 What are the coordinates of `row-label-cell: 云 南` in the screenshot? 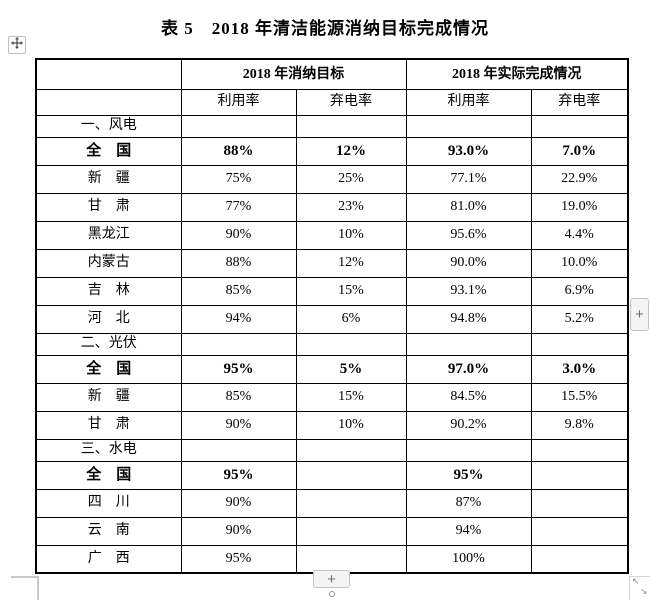 It's located at (108, 531).